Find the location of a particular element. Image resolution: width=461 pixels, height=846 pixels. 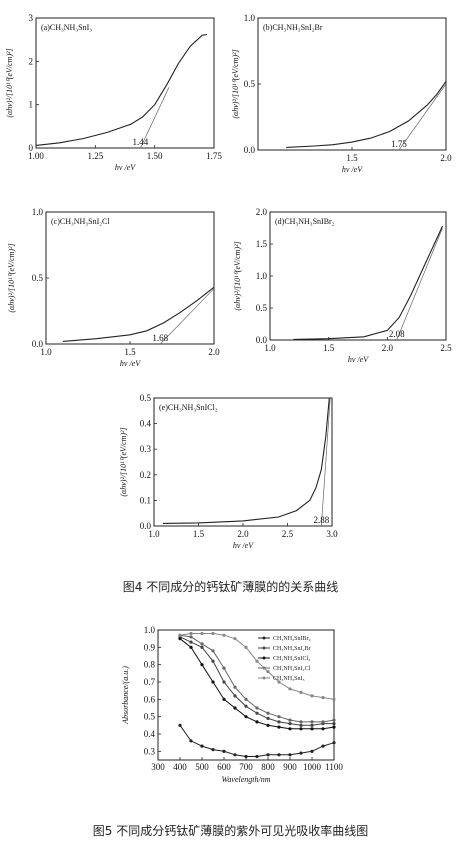

x-tick-label: 2.0 is located at coordinates (214, 352).